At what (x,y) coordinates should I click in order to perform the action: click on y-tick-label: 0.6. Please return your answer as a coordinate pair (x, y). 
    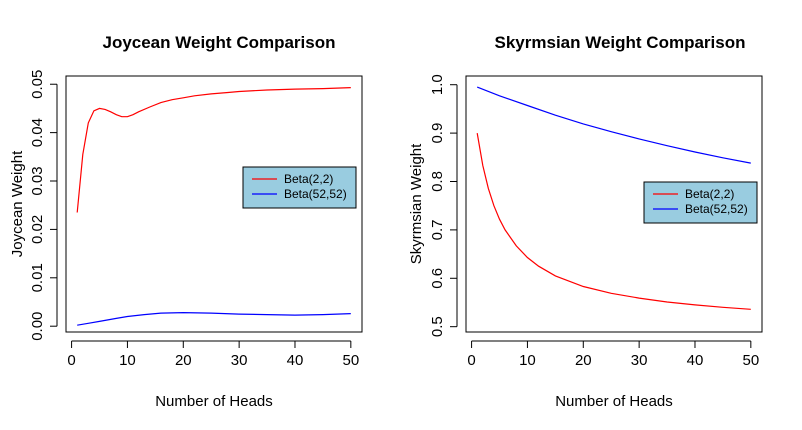
    Looking at the image, I should click on (437, 278).